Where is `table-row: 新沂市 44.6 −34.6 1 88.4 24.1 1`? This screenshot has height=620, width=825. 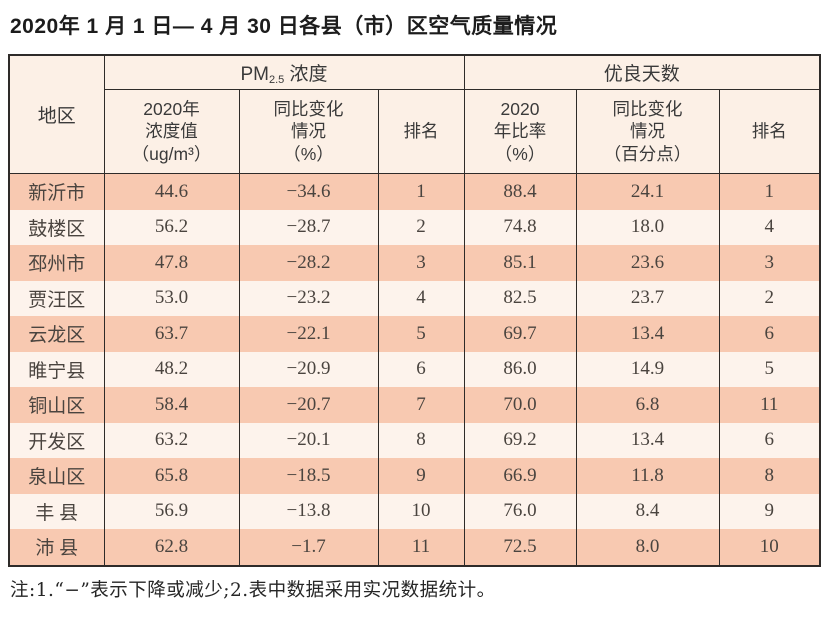 table-row: 新沂市 44.6 −34.6 1 88.4 24.1 1 is located at coordinates (414, 191).